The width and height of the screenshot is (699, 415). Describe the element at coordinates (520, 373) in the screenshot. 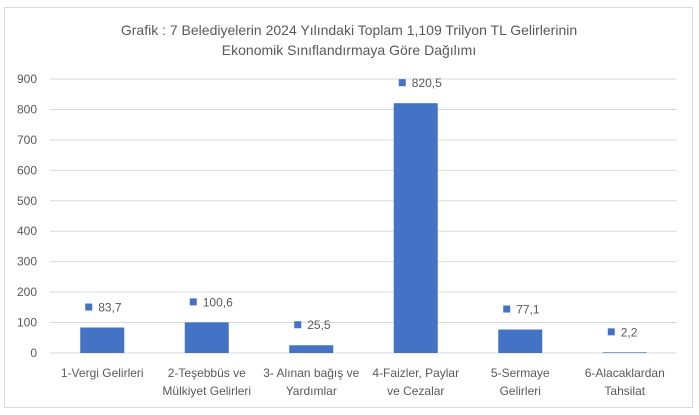

I see `x-tick-label: 5-Sermaye` at that location.